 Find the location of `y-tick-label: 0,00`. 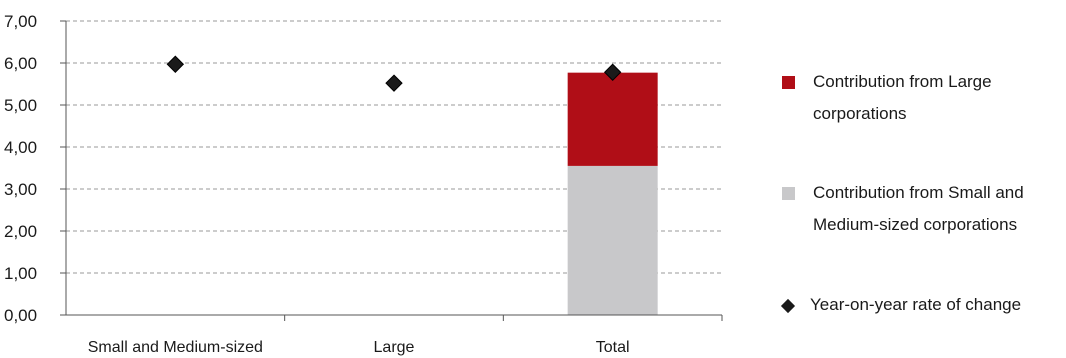

y-tick-label: 0,00 is located at coordinates (20, 315).